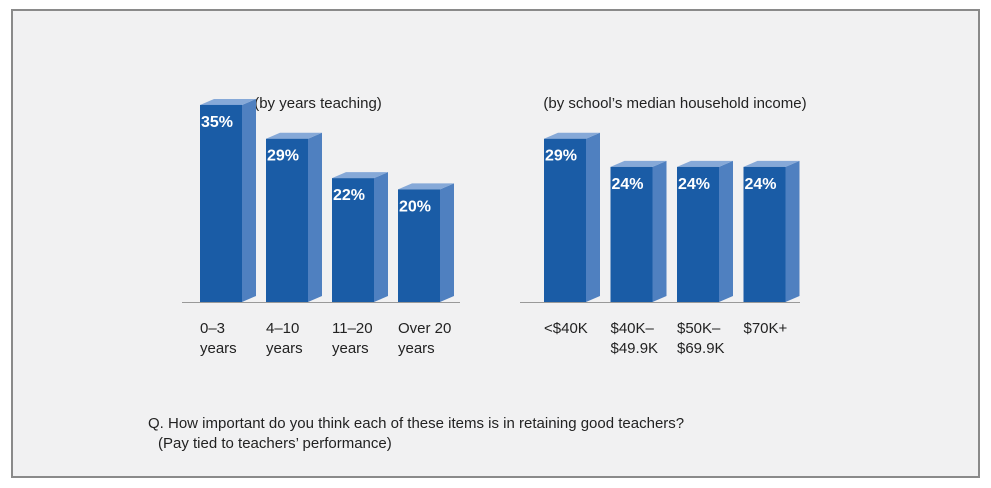 This screenshot has width=991, height=488. Describe the element at coordinates (318, 103) in the screenshot. I see `subtitle: (by years teaching)` at that location.